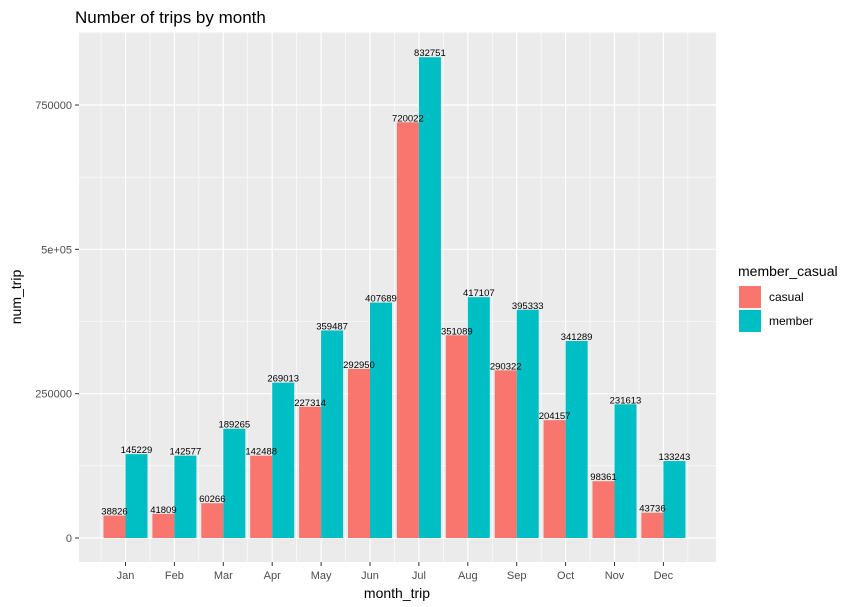 This screenshot has height=607, width=861. I want to click on data-label-member-mar: 189265, so click(234, 425).